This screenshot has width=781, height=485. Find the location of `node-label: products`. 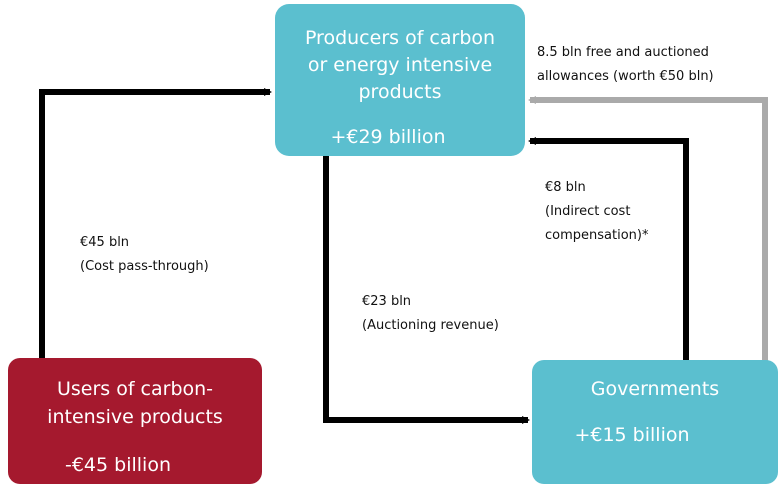

node-label: products is located at coordinates (400, 92).